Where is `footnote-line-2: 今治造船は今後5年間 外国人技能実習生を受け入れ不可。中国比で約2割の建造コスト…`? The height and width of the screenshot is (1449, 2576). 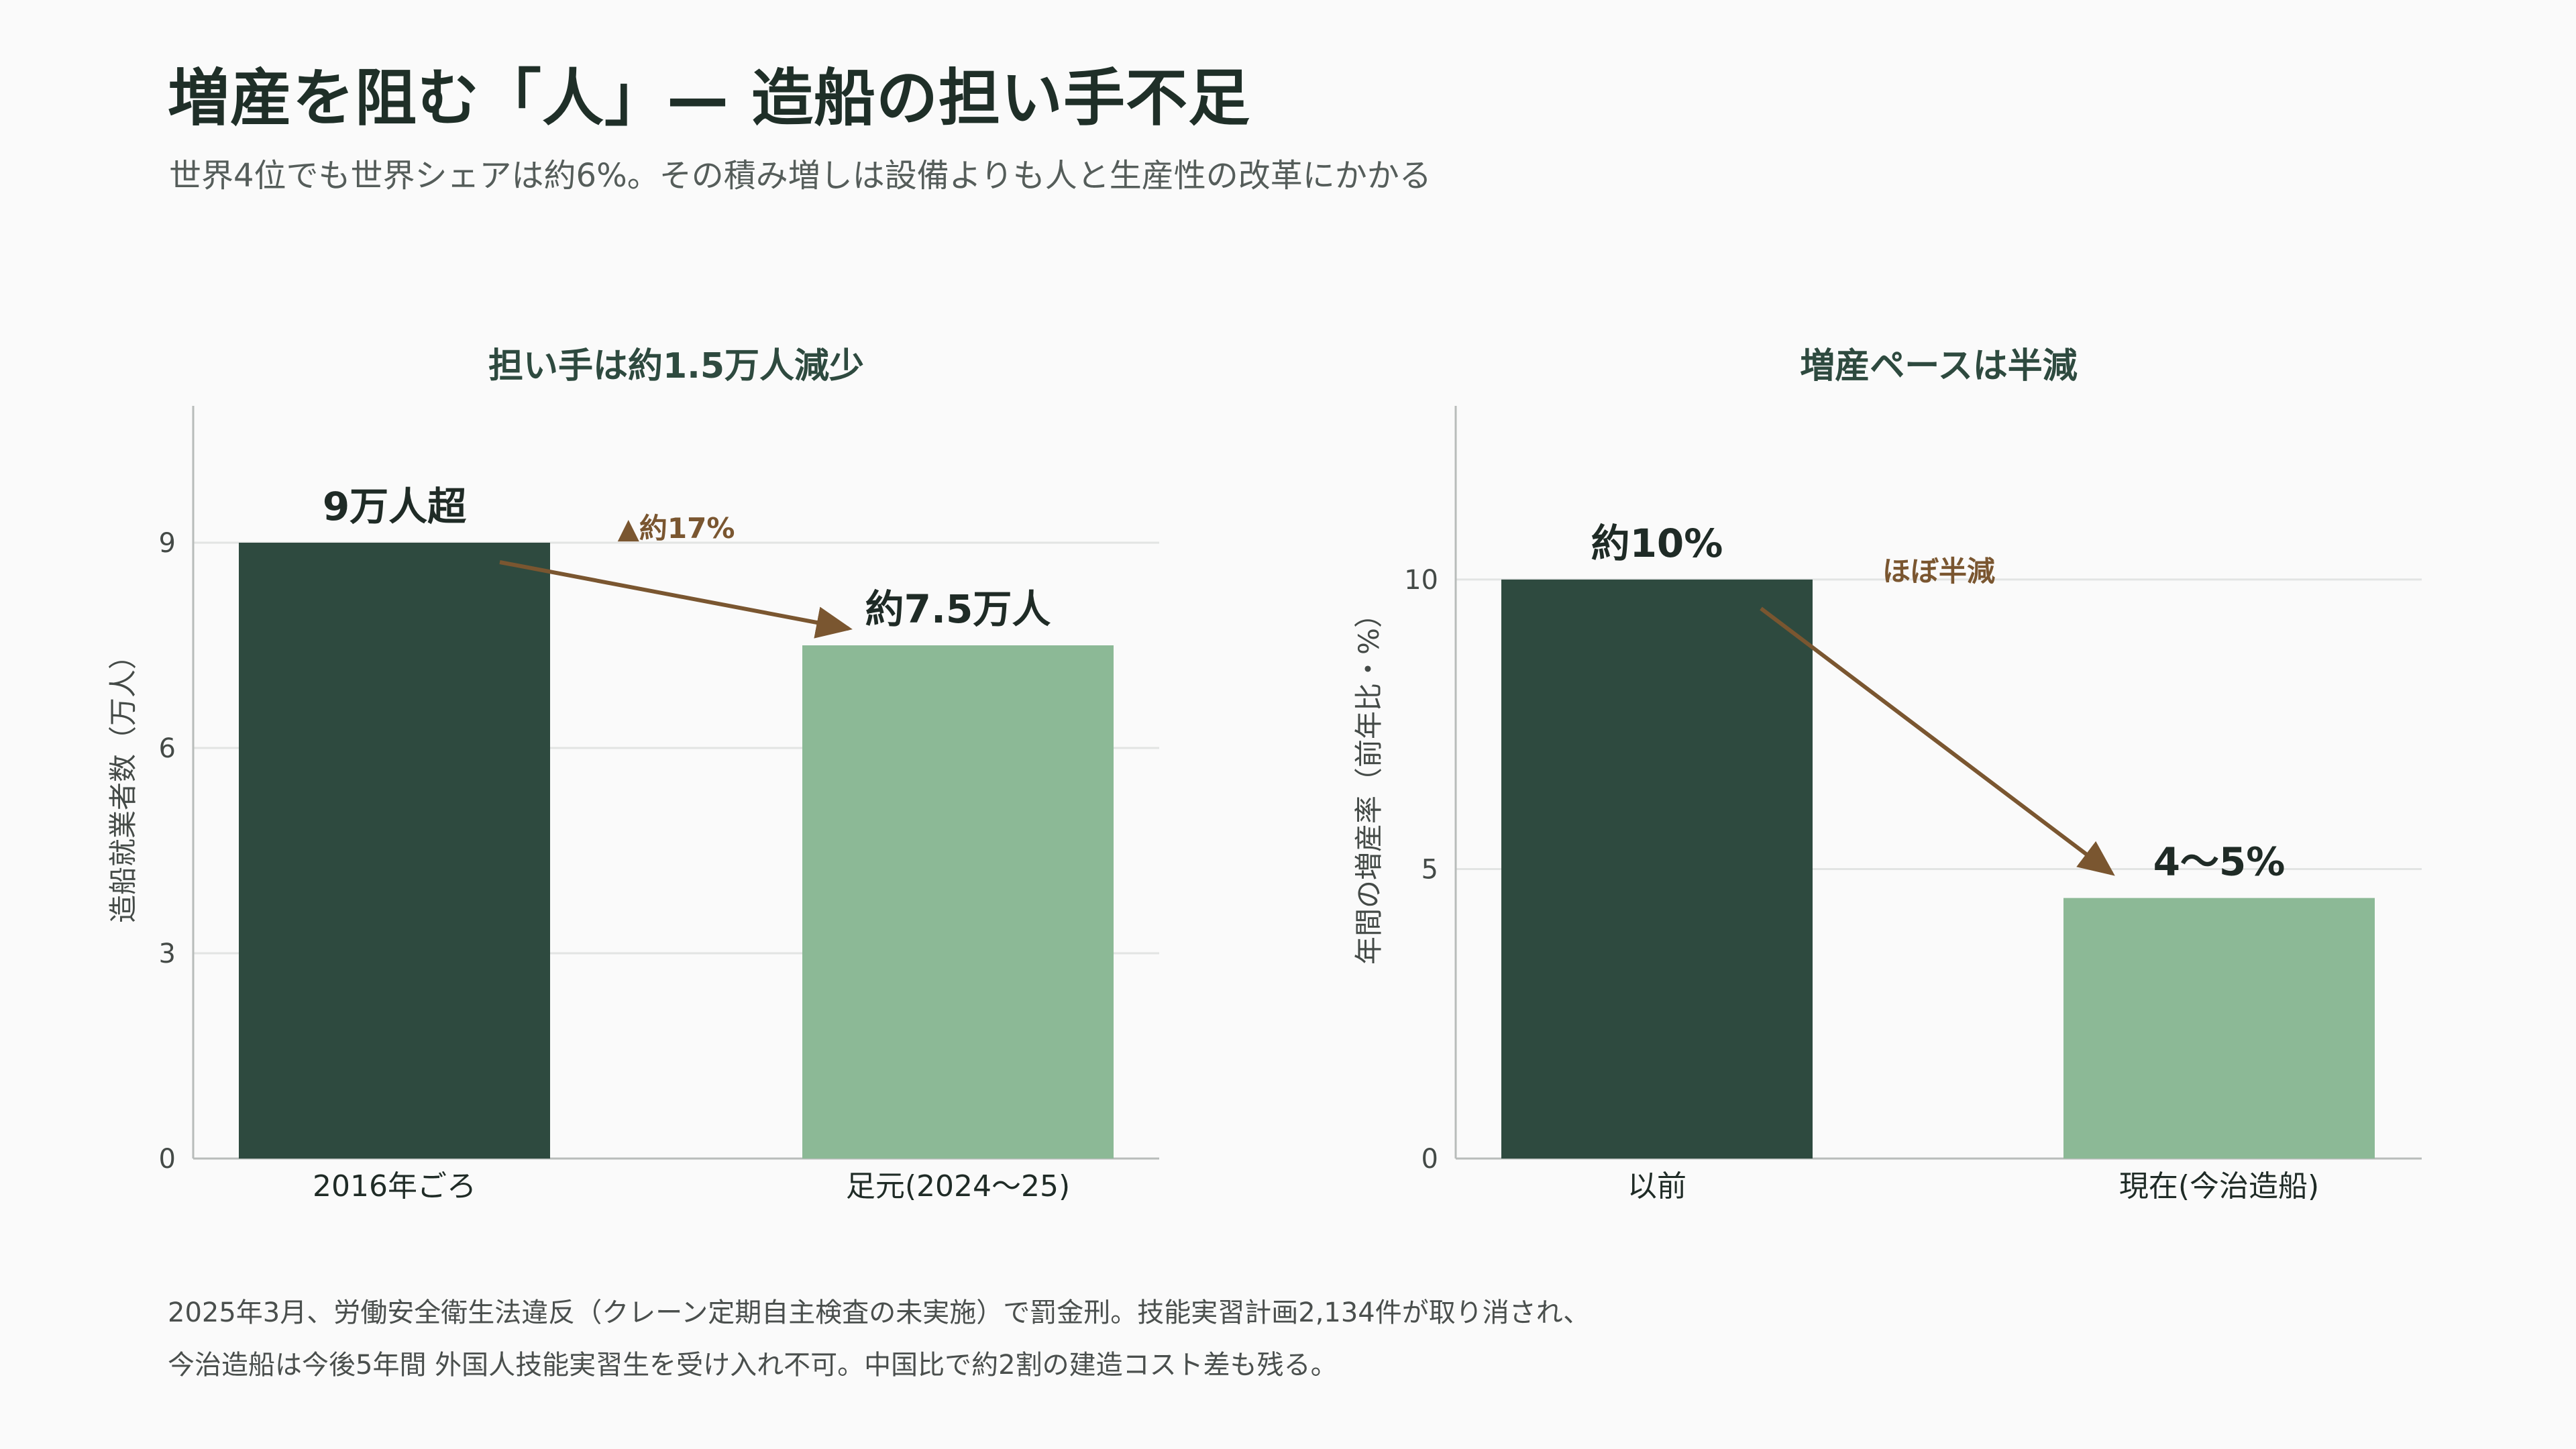
footnote-line-2: 今治造船は今後5年間 外国人技能実習生を受け入れ不可。中国比で約2割の建造コスト… is located at coordinates (753, 1365).